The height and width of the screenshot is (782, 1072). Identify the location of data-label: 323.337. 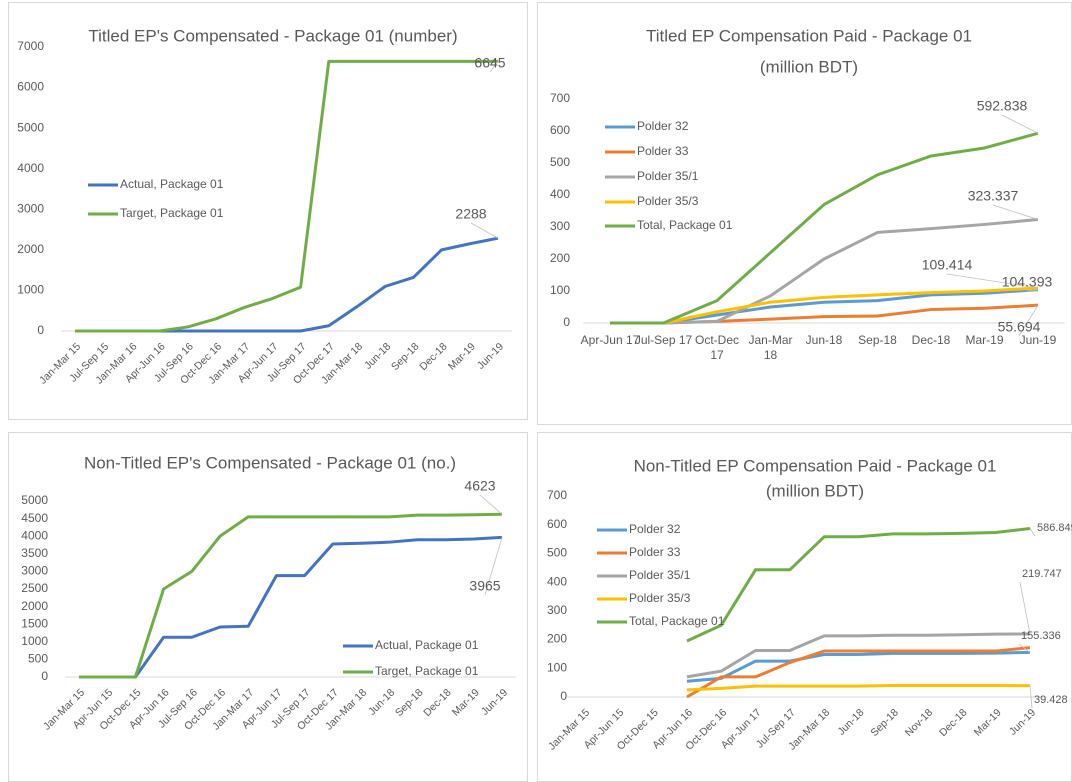
(993, 196).